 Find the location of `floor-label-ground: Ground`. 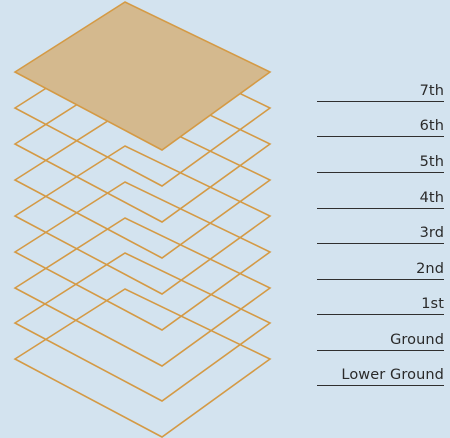

floor-label-ground: Ground is located at coordinates (417, 340).